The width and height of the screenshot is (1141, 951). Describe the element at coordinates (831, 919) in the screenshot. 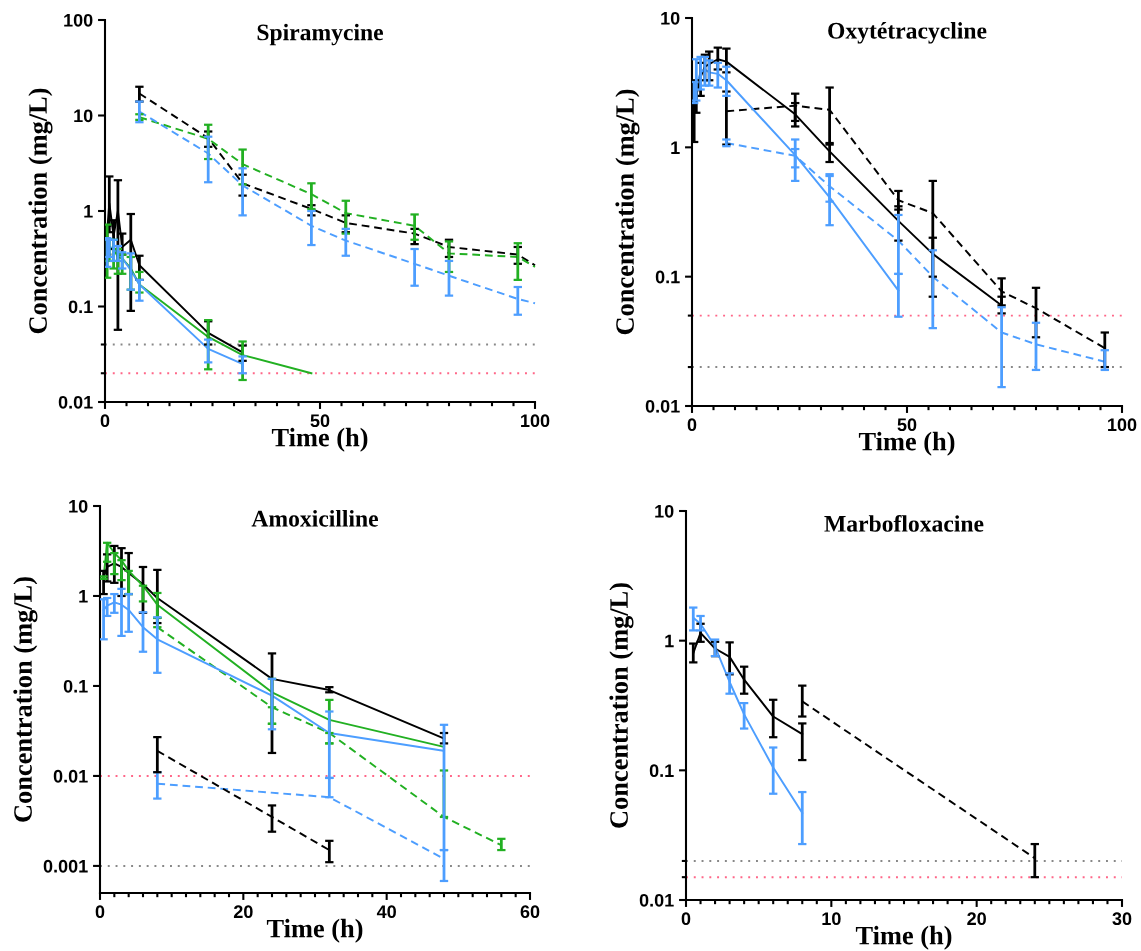

I see `x-tick-label: 10` at that location.